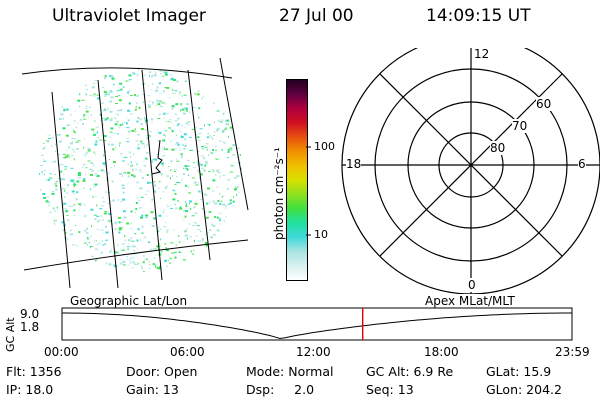 This screenshot has height=400, width=600. I want to click on altitude-timeline, so click(317, 324).